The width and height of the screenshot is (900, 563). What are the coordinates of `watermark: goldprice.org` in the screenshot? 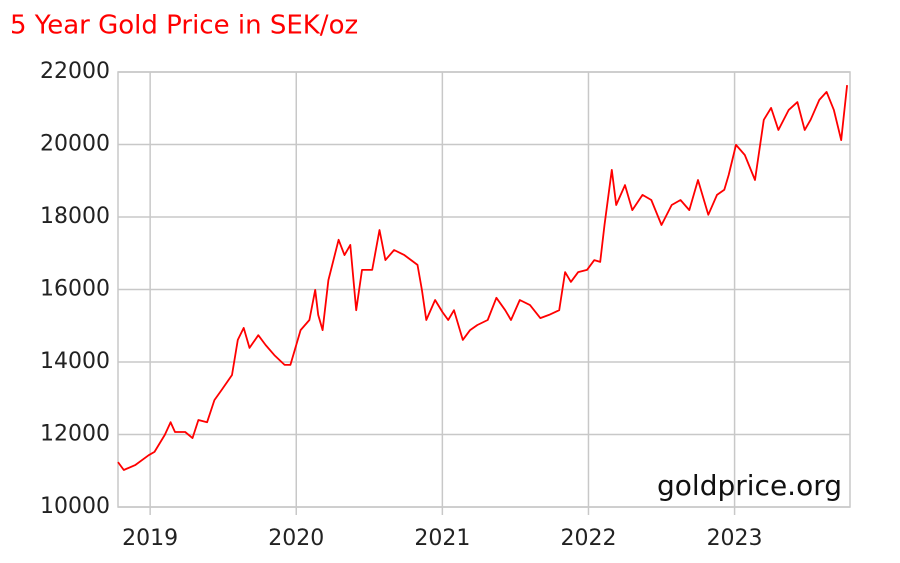 It's located at (749, 485).